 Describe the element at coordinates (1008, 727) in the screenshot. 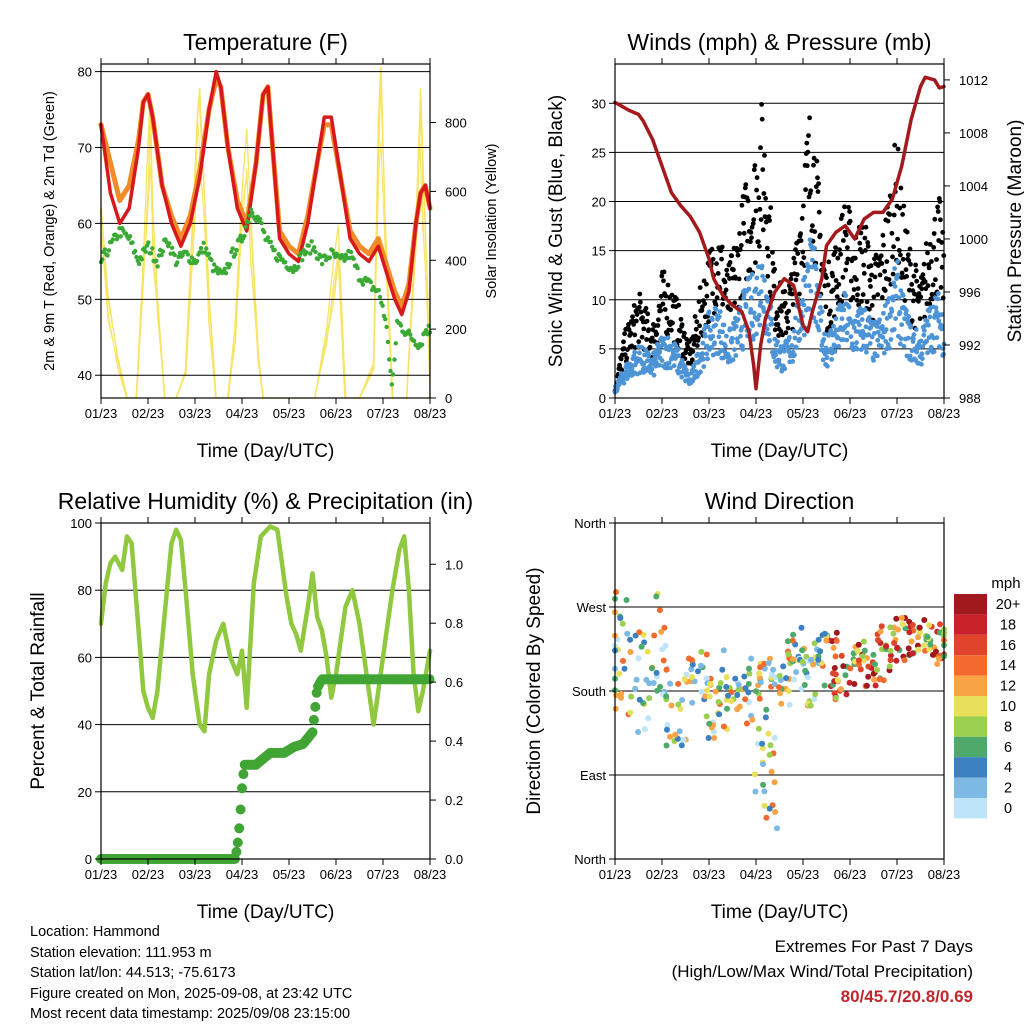

I see `legend-label: 8` at that location.